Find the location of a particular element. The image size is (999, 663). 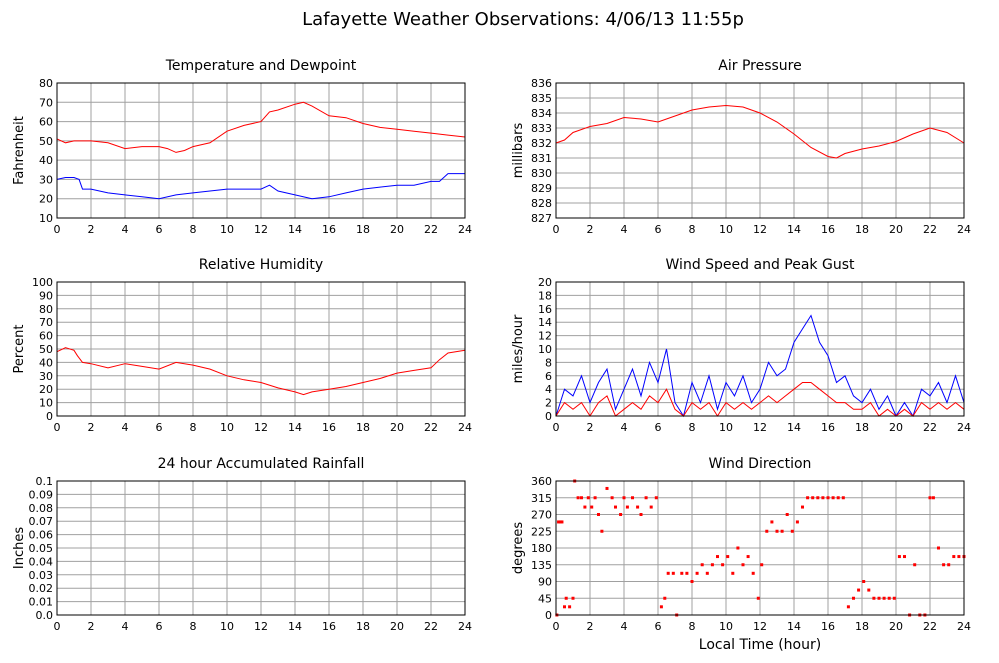

temp-y-tick-label: 50 is located at coordinates (46, 141).